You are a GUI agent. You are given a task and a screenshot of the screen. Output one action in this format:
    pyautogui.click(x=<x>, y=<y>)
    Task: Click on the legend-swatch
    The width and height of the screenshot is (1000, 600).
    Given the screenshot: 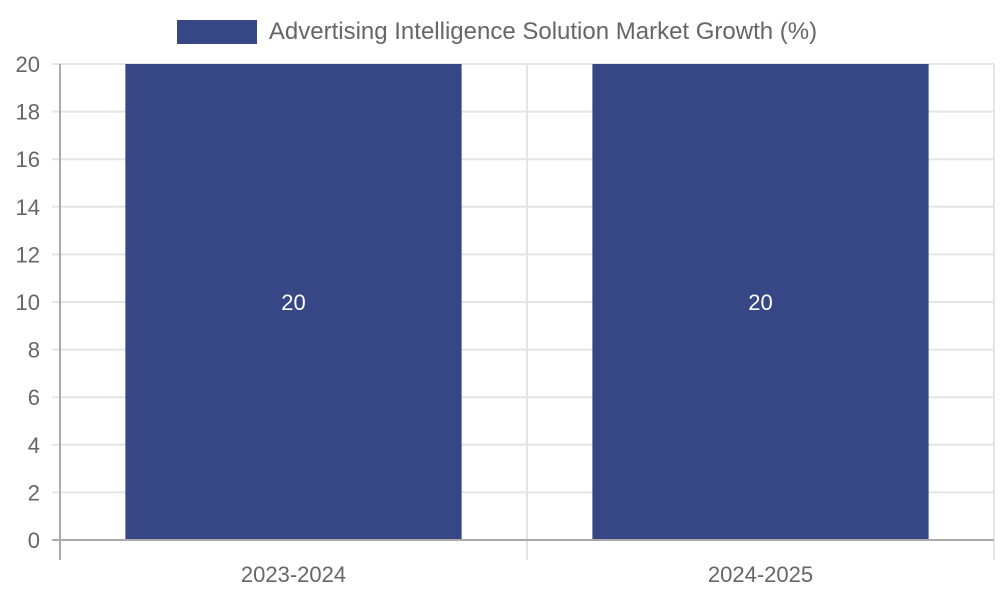 What is the action you would take?
    pyautogui.click(x=216, y=32)
    